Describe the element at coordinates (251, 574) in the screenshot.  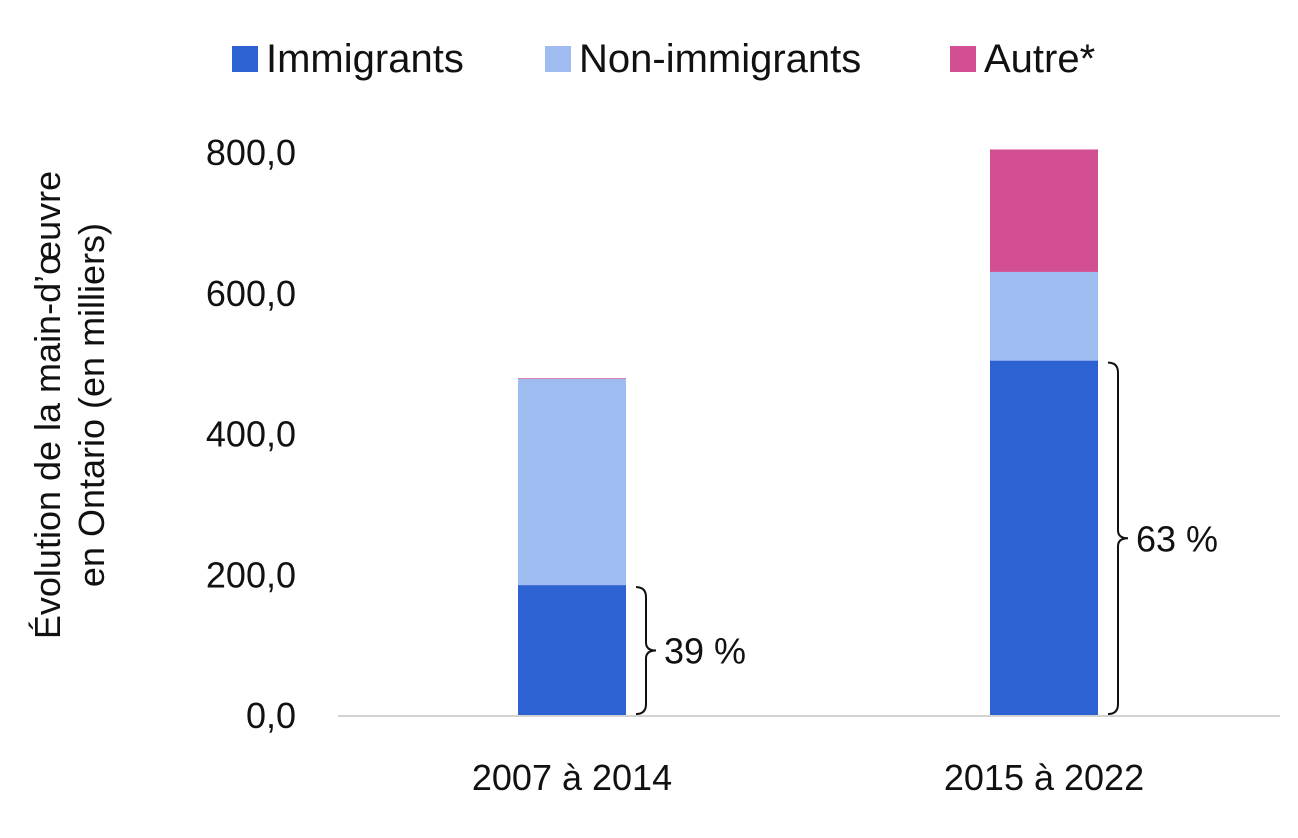
I see `y-tick-label: 200,0` at that location.